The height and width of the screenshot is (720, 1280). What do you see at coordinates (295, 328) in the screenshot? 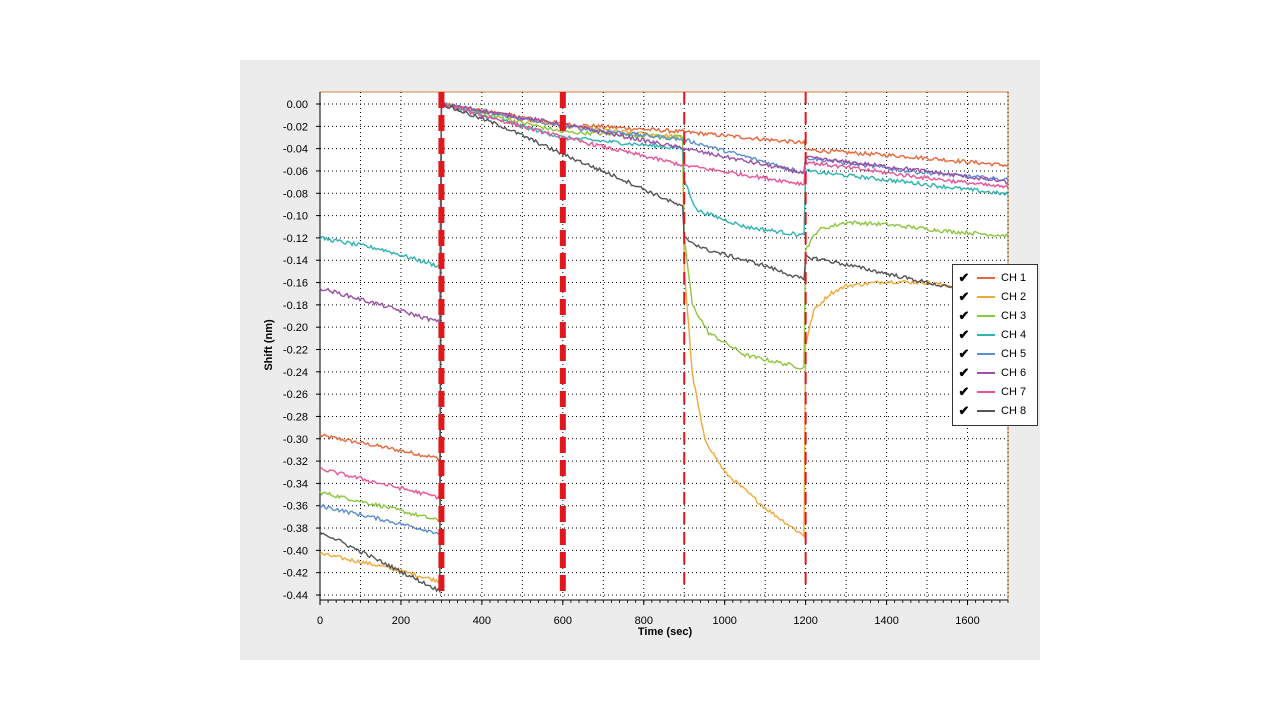
I see `y-tick-label: -0.20` at bounding box center [295, 328].